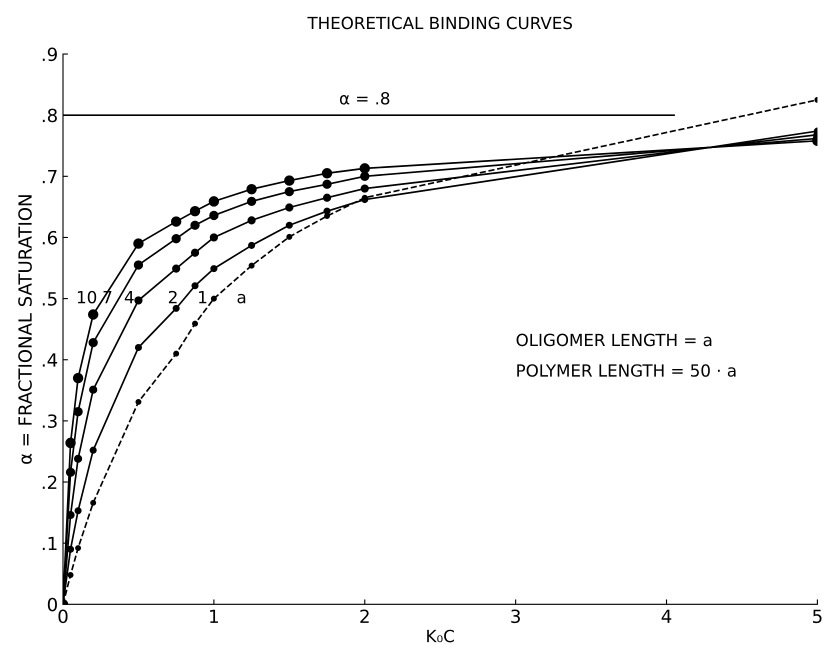 This screenshot has width=829, height=659. What do you see at coordinates (49, 299) in the screenshot?
I see `y-tick-label: .5` at bounding box center [49, 299].